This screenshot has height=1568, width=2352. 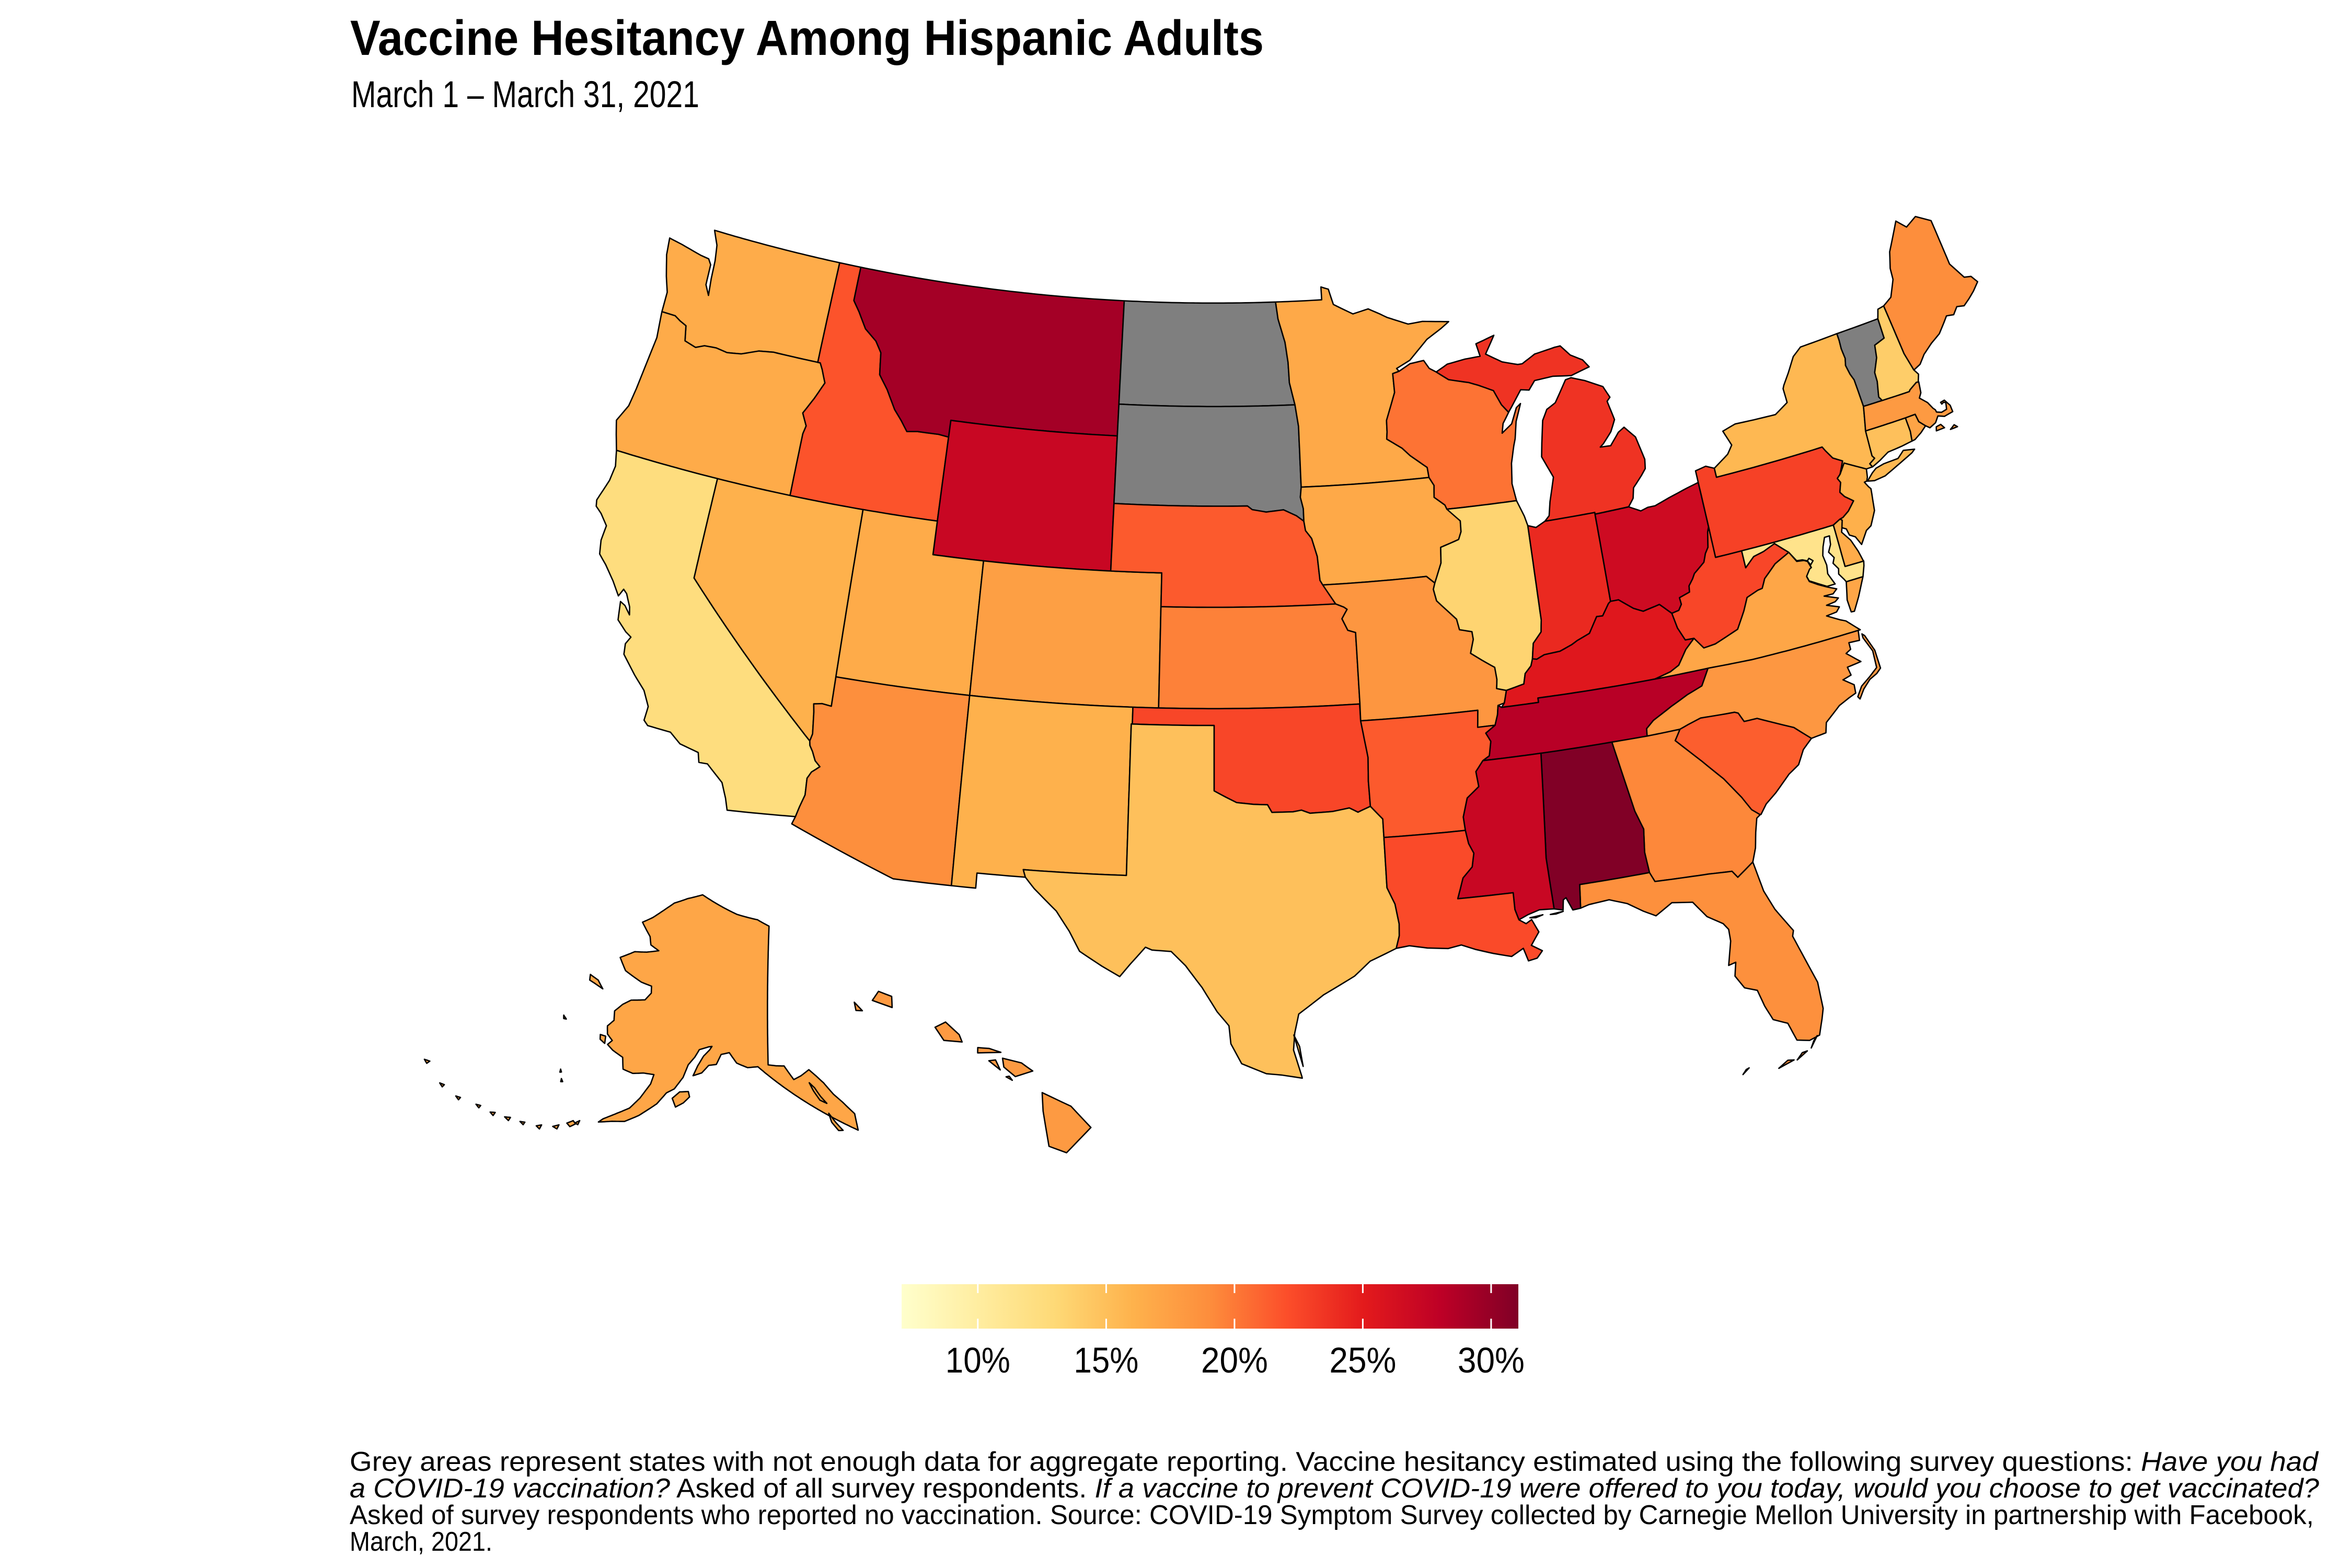 What do you see at coordinates (1491, 1360) in the screenshot?
I see `svg-text: 30%` at bounding box center [1491, 1360].